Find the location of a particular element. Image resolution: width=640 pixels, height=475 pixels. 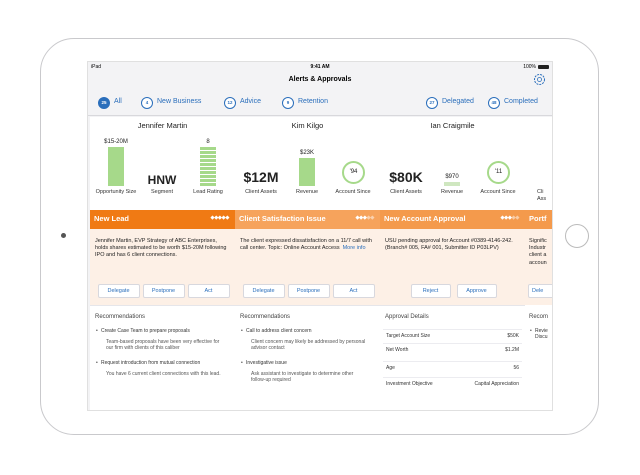

tab-label: Retention is located at coordinates (313, 101).